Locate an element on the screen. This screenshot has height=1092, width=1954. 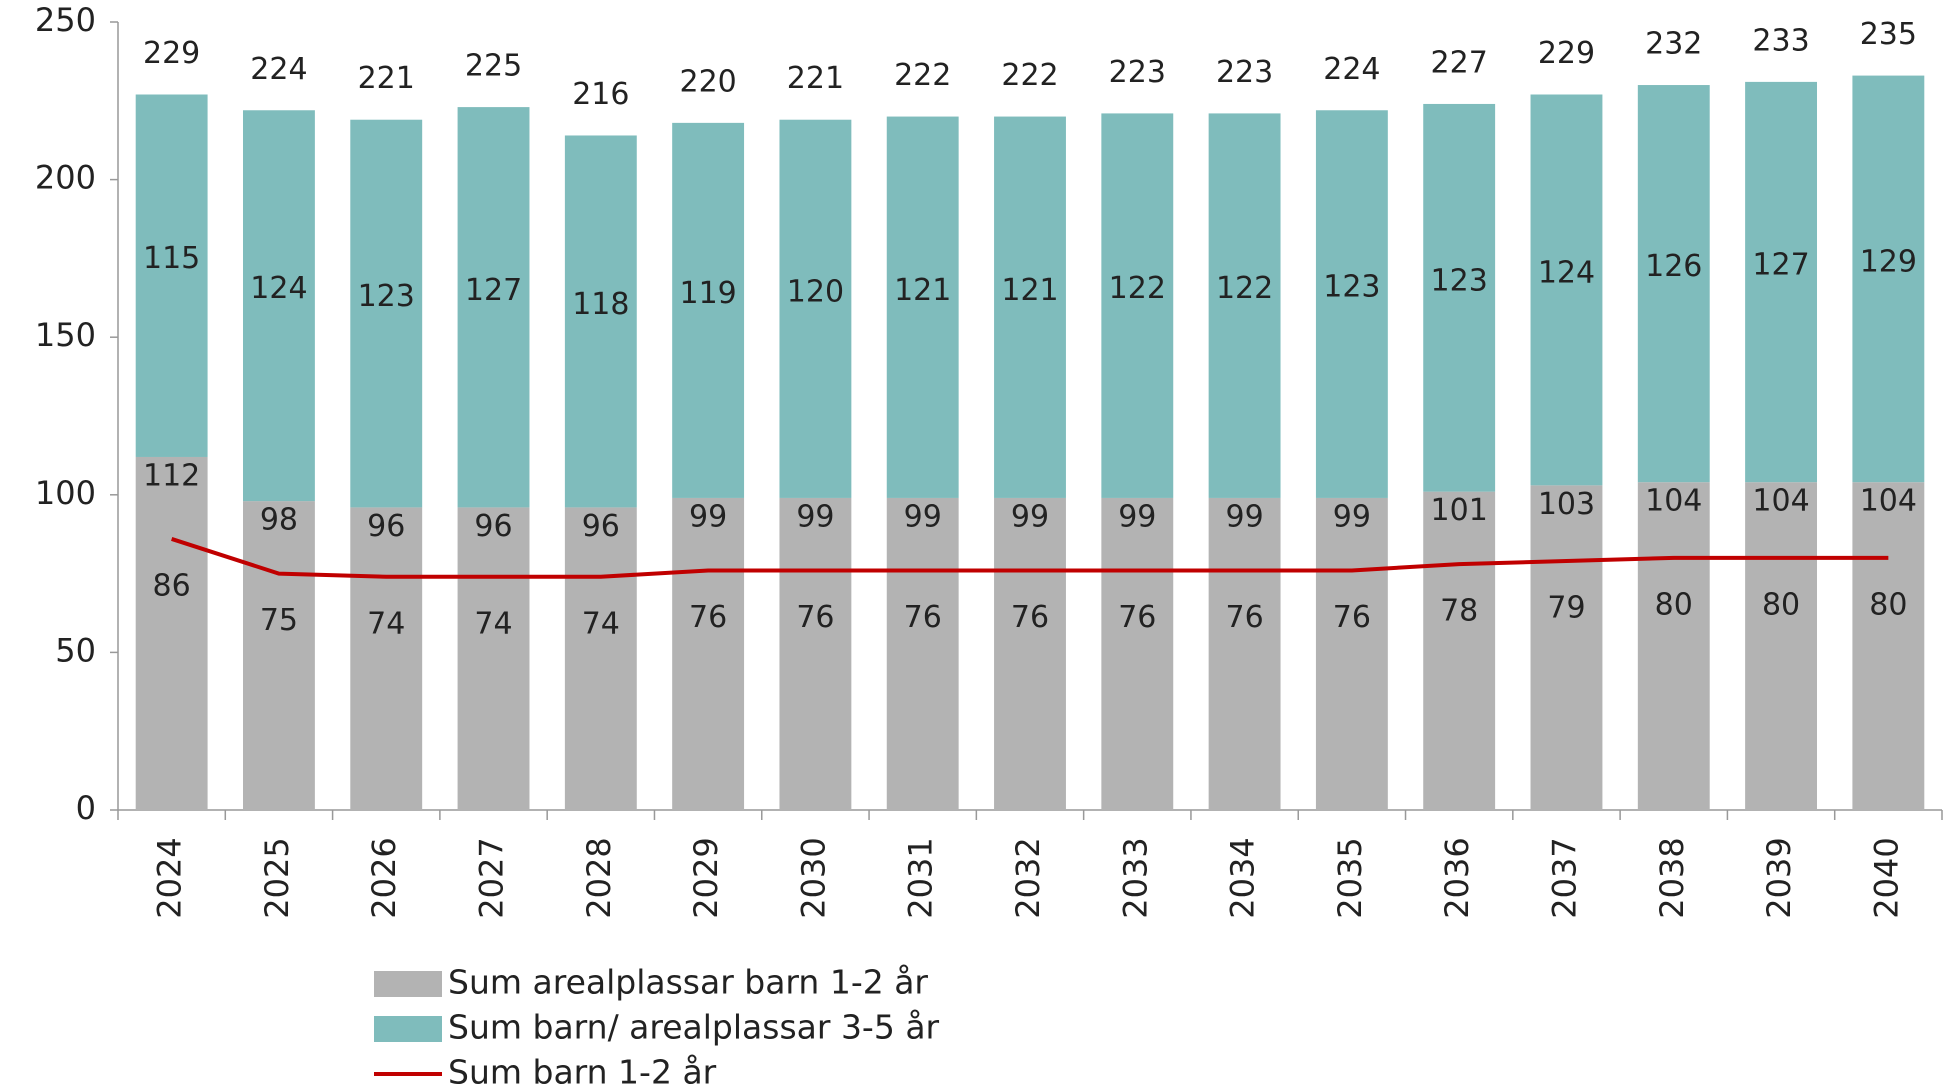
x-tick-label: 2026 is located at coordinates (384, 877).